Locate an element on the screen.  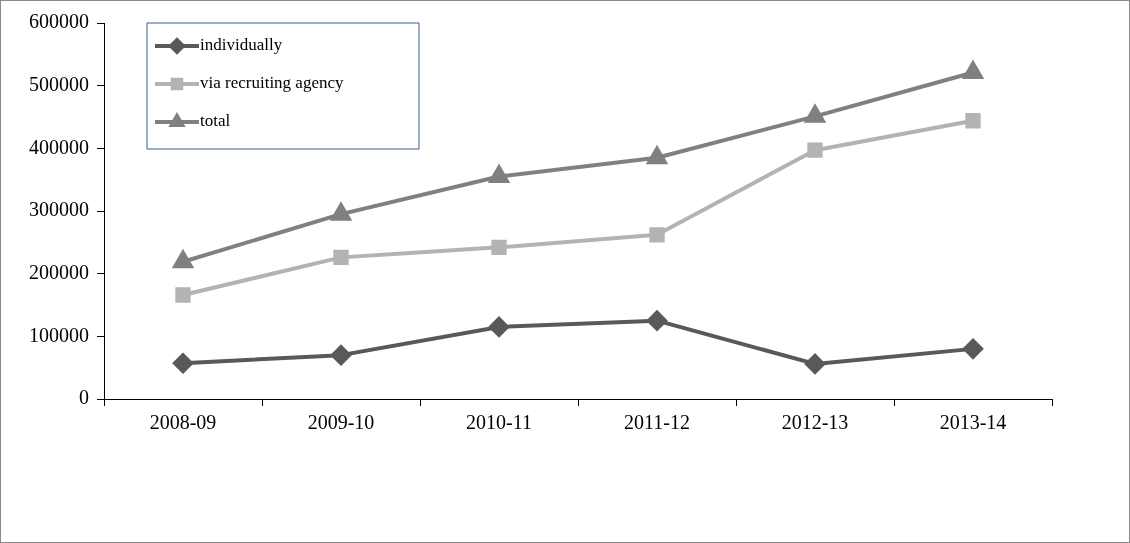
legend-label: total is located at coordinates (215, 121).